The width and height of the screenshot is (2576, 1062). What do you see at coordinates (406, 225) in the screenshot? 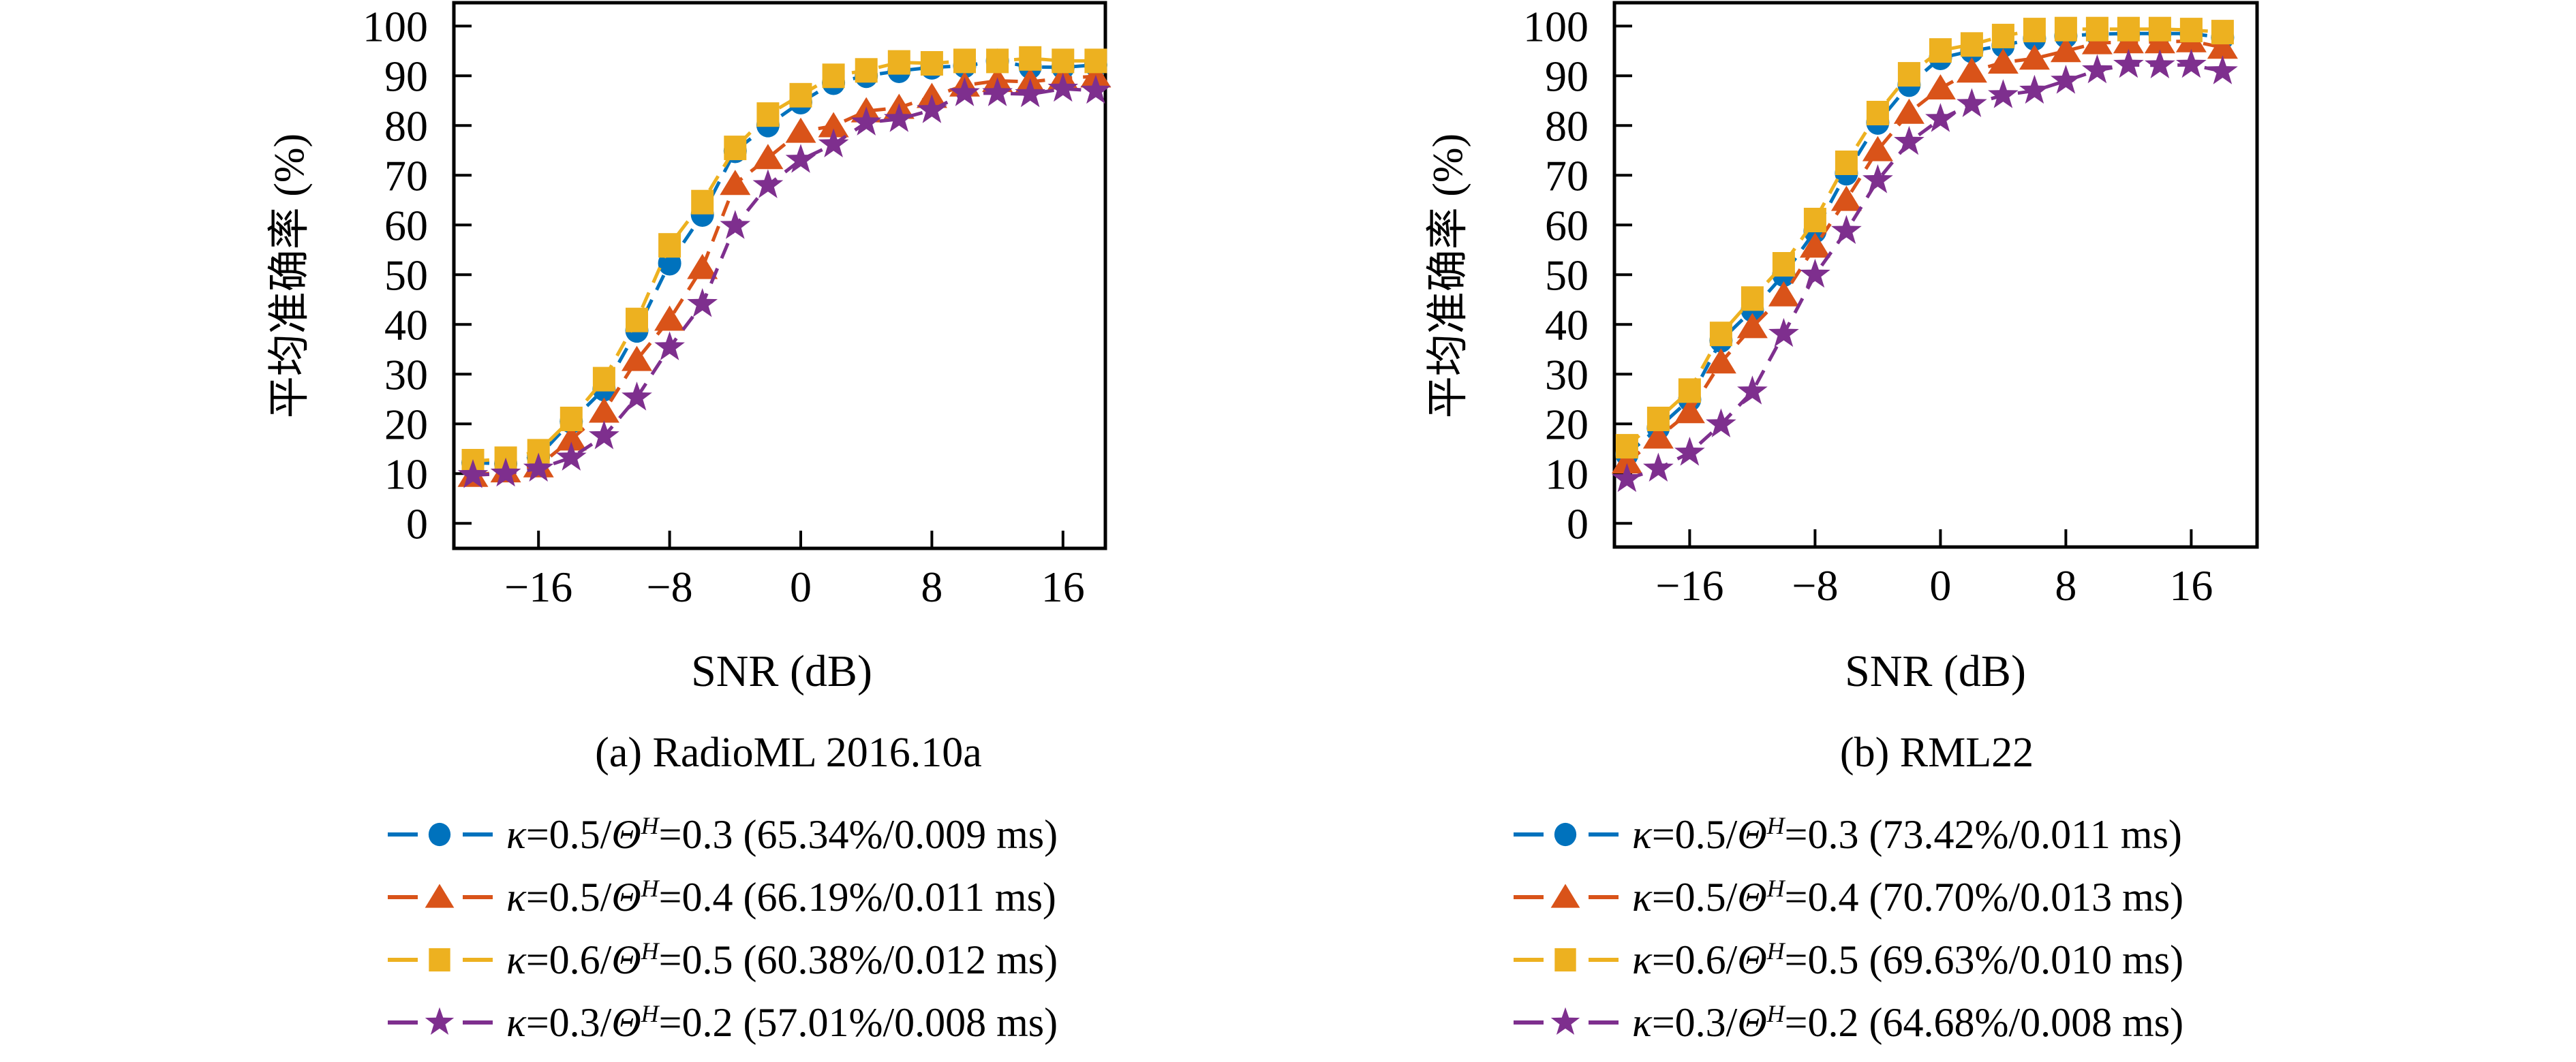
I see `y-tick-label: 60` at bounding box center [406, 225].